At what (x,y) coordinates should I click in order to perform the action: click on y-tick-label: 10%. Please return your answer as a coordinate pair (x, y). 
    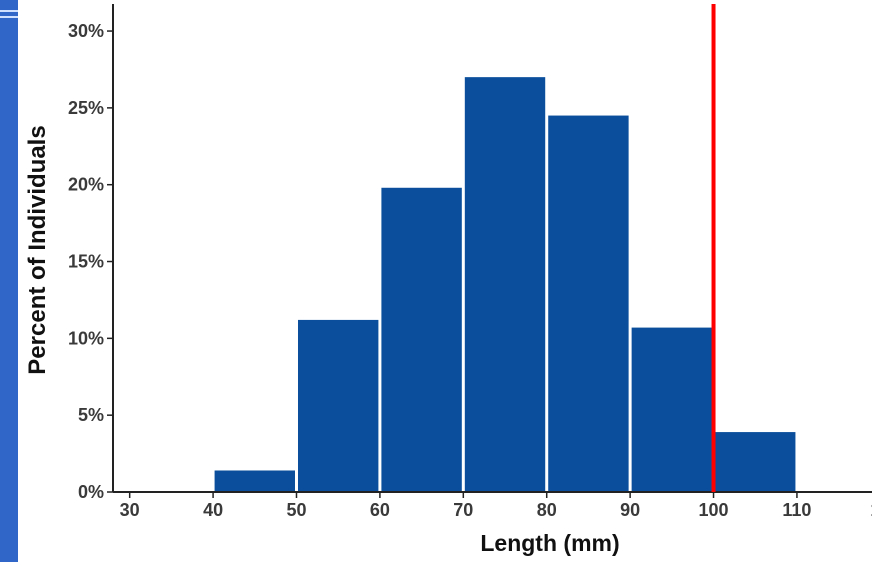
    Looking at the image, I should click on (86, 338).